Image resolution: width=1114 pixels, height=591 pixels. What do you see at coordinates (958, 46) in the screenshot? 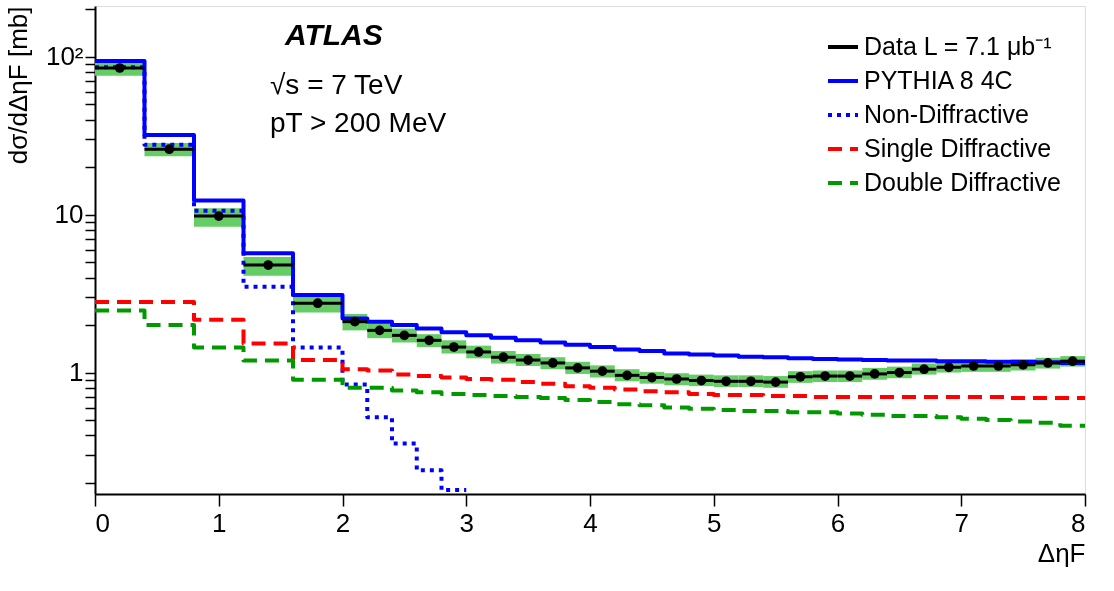
I see `legend-label: Data L = 7.1 μb⁻¹` at bounding box center [958, 46].